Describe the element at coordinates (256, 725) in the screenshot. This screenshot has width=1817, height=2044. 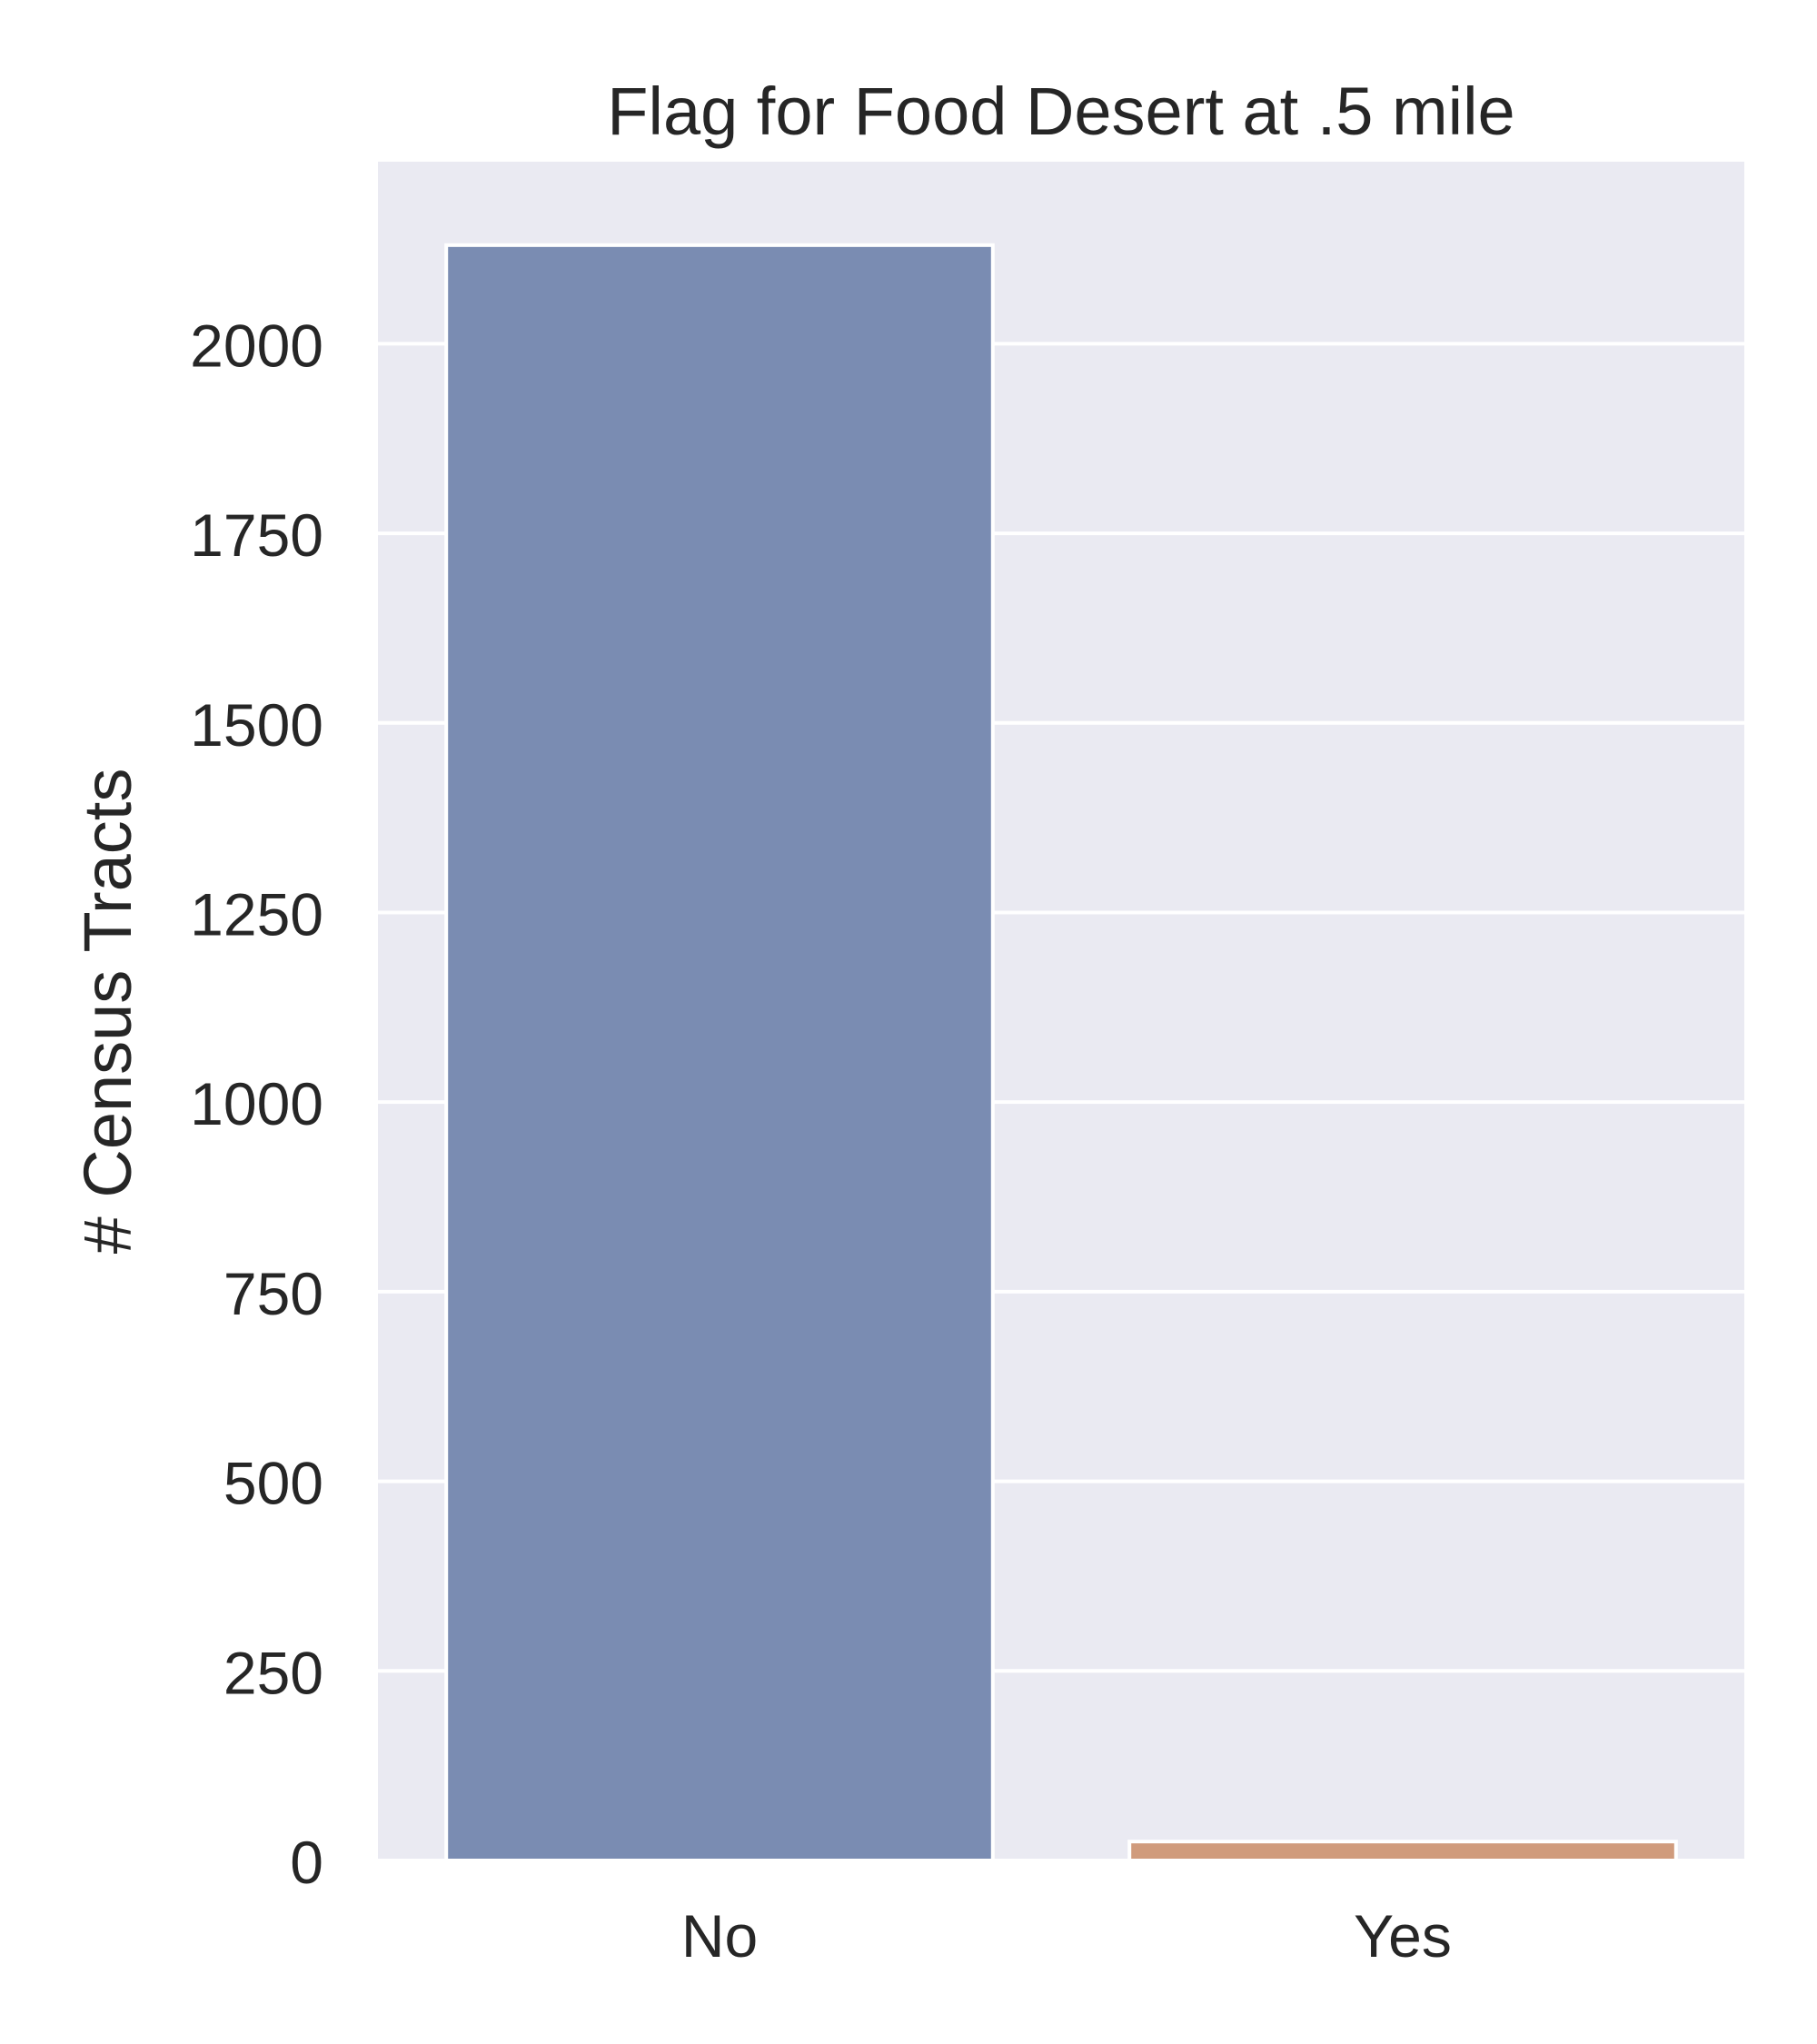
I see `y-tick-label: 1500` at that location.